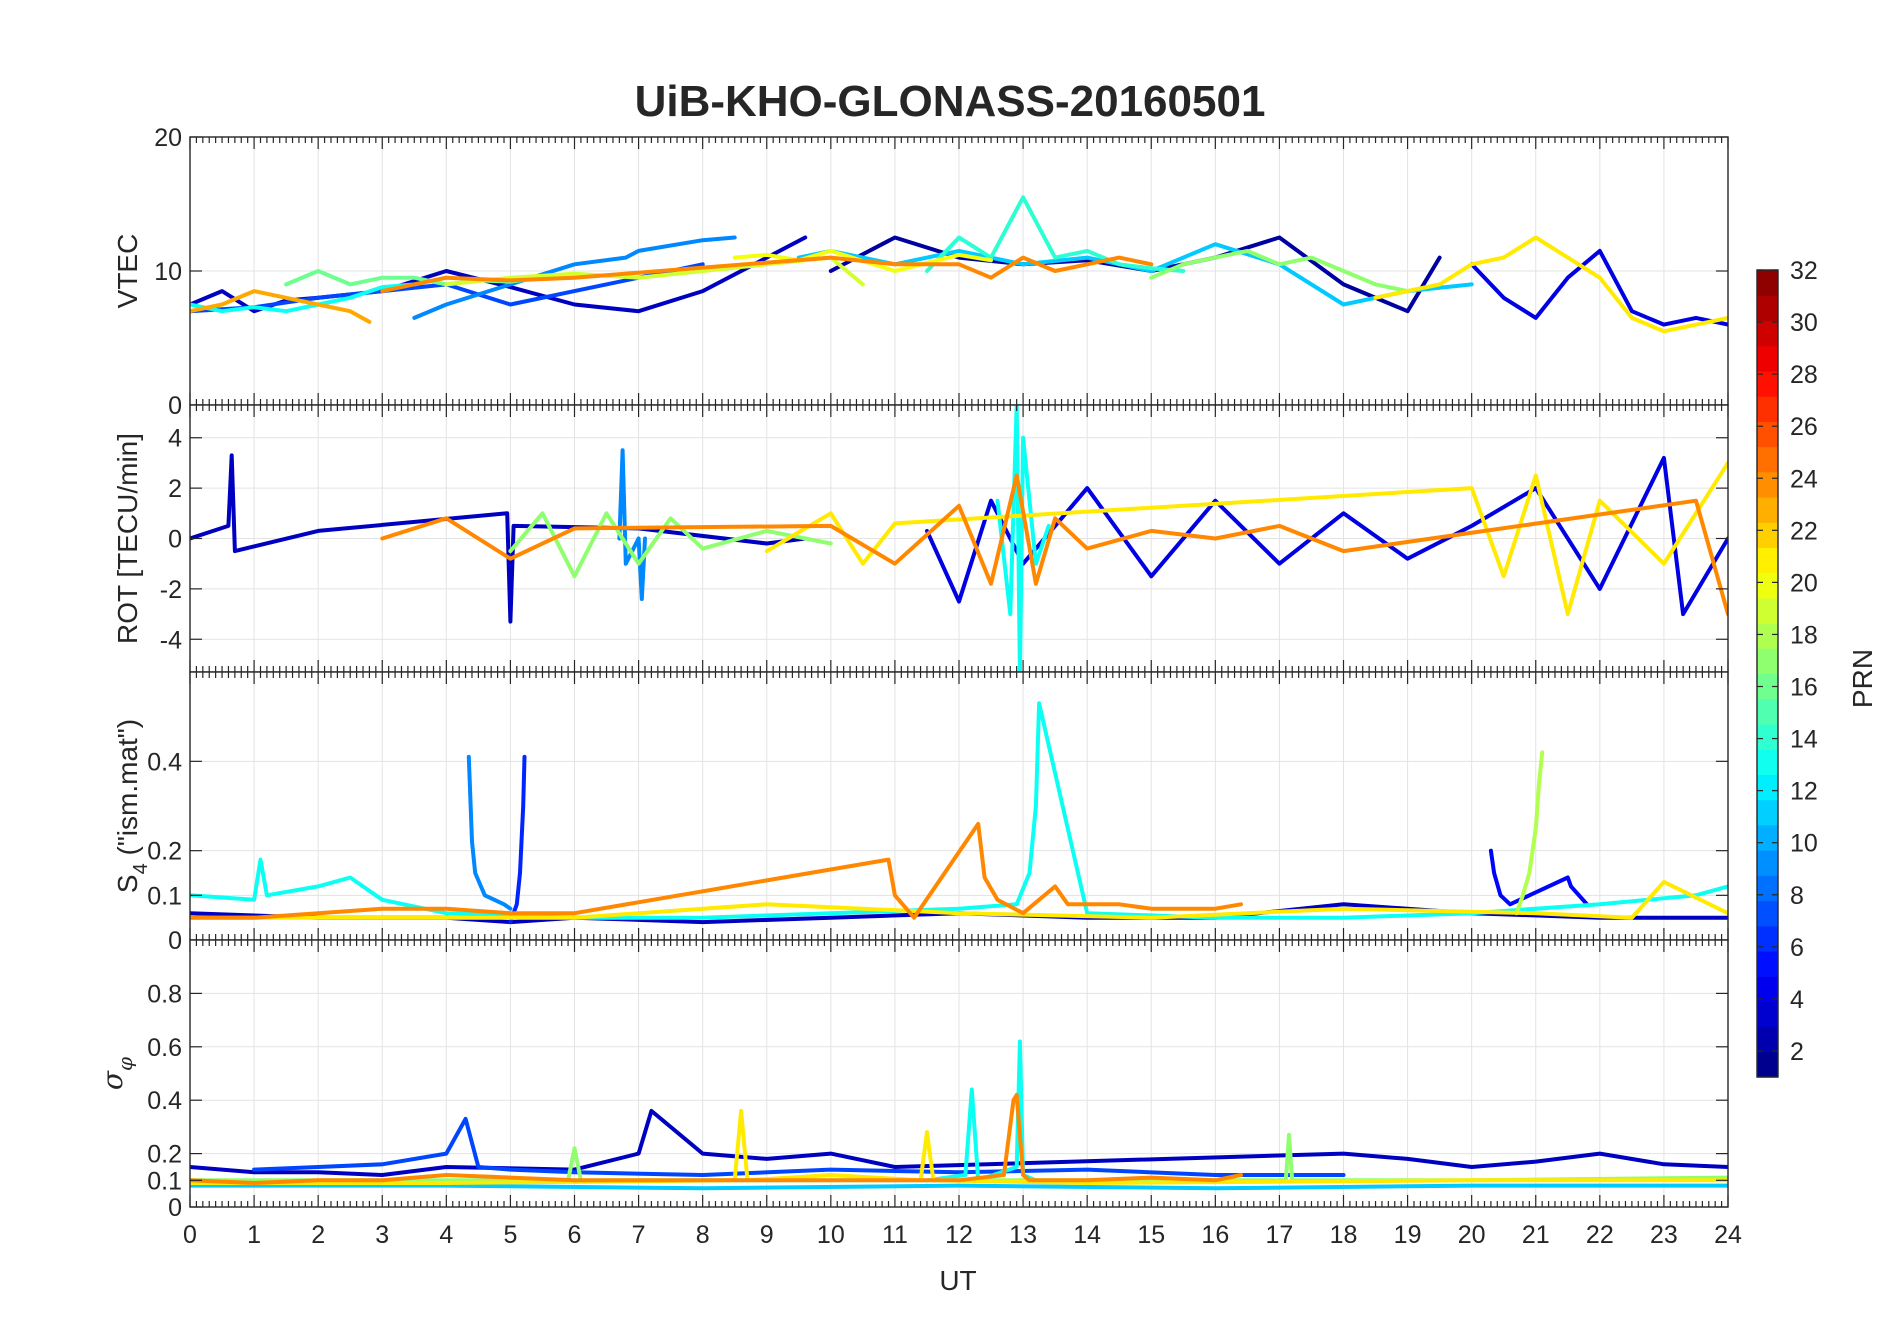  I want to click on colorbar-tick-label: 6, so click(1797, 948).